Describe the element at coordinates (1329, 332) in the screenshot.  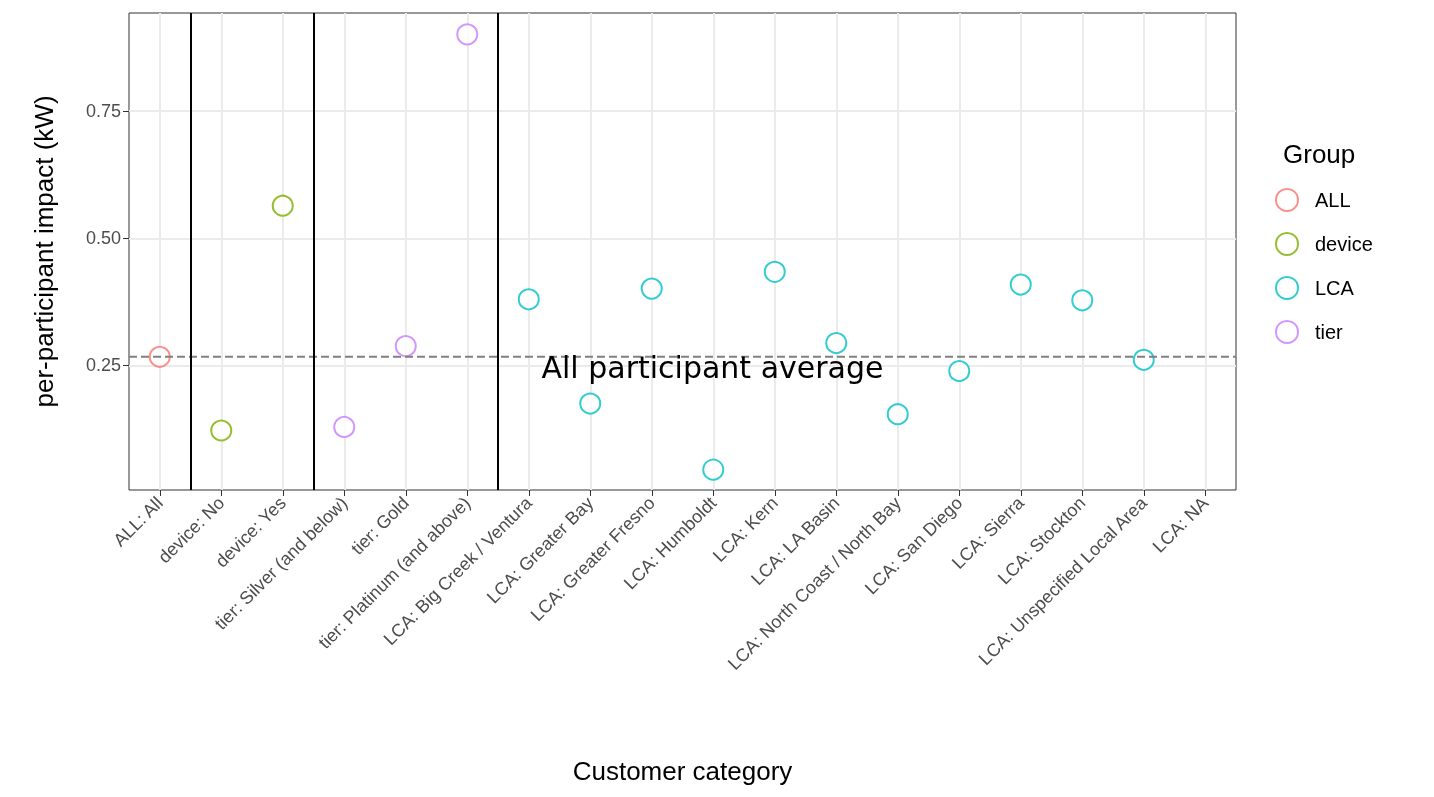
I see `legend-label: tier` at that location.